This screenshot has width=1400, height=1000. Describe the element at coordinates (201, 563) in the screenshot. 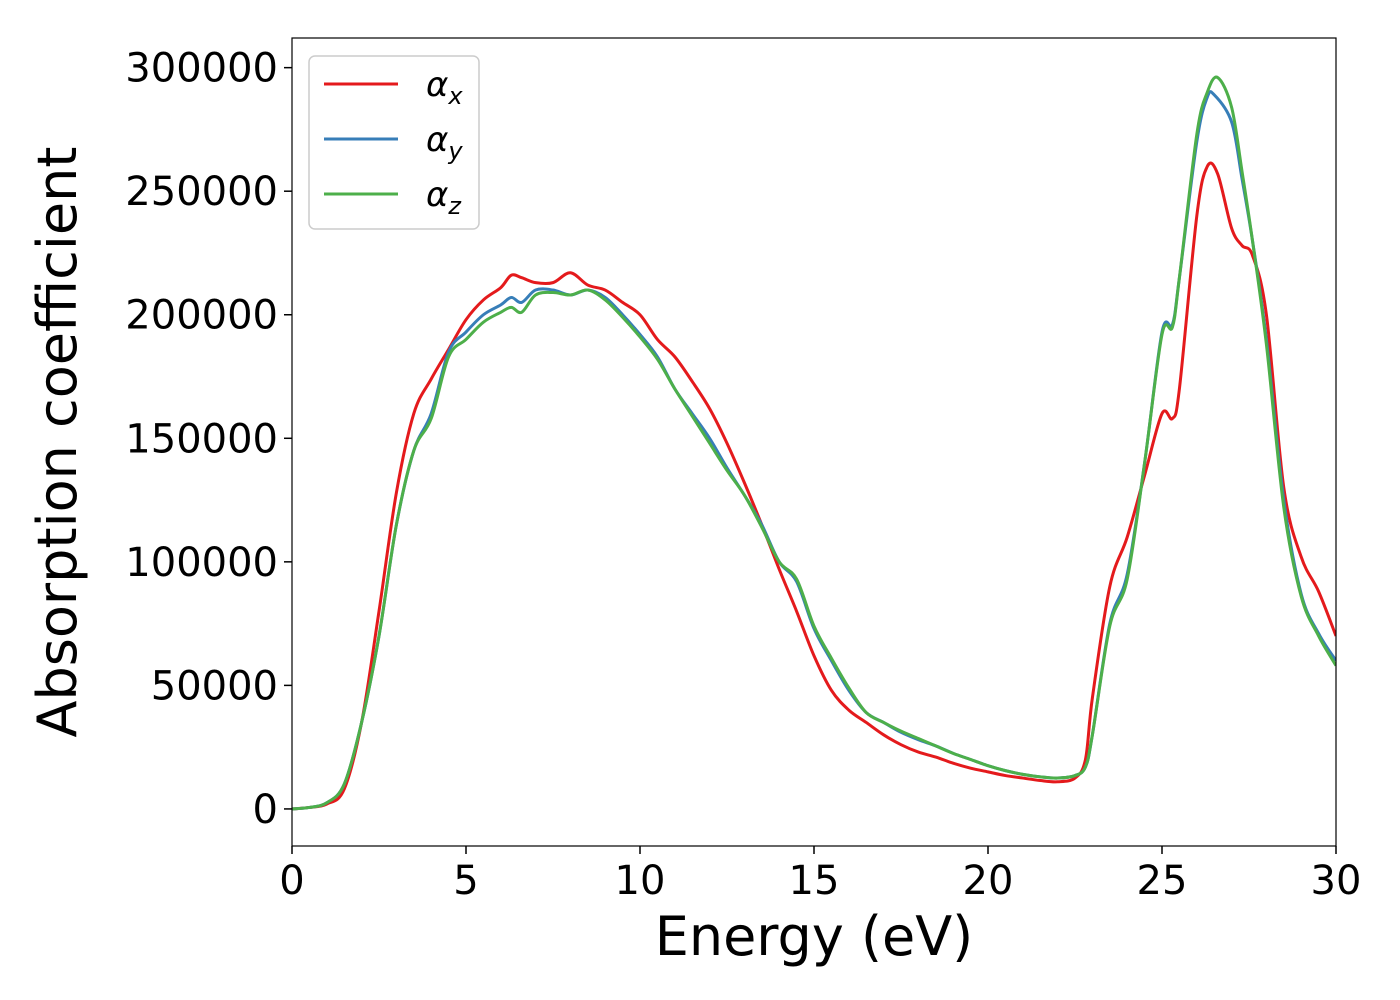

I see `y-tick-label: 100000` at that location.